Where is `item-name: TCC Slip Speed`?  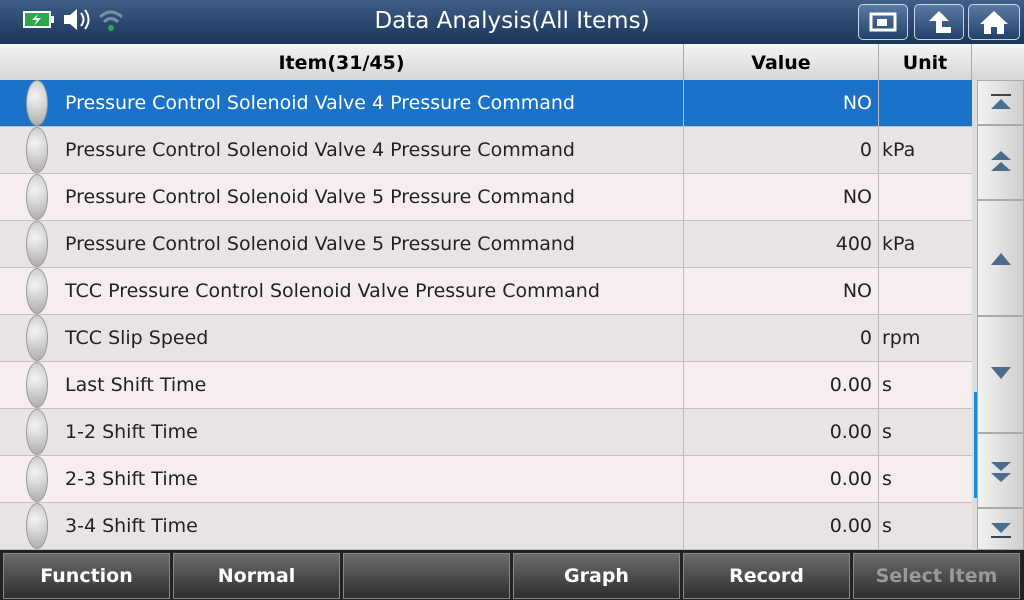
item-name: TCC Slip Speed is located at coordinates (342, 338).